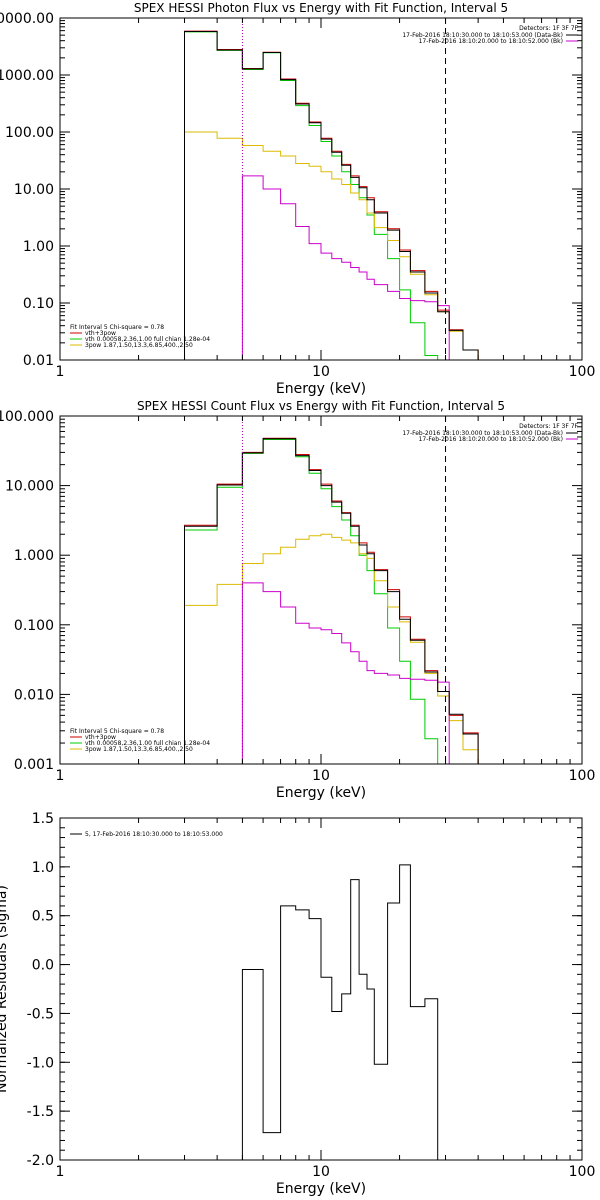 The image size is (600, 1200). I want to click on y-tick-label: 10.00, so click(34, 190).